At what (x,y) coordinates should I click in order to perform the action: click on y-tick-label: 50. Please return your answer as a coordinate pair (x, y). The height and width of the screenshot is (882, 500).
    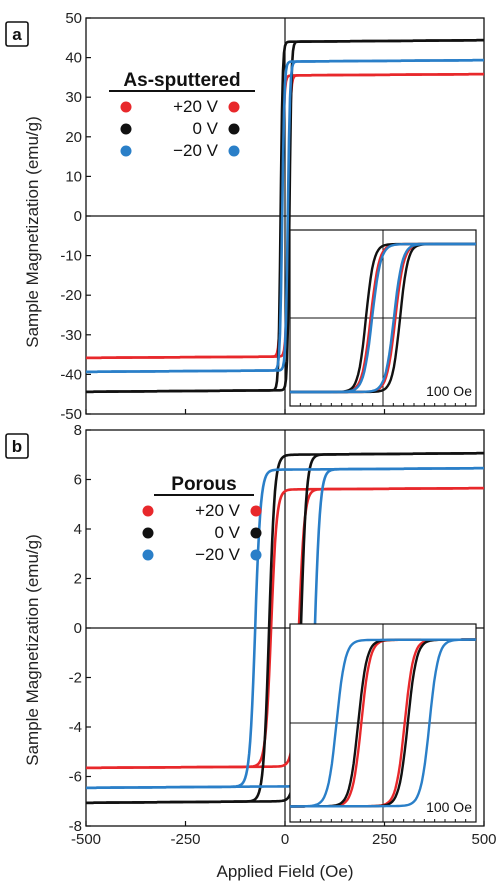
    Looking at the image, I should click on (73, 18).